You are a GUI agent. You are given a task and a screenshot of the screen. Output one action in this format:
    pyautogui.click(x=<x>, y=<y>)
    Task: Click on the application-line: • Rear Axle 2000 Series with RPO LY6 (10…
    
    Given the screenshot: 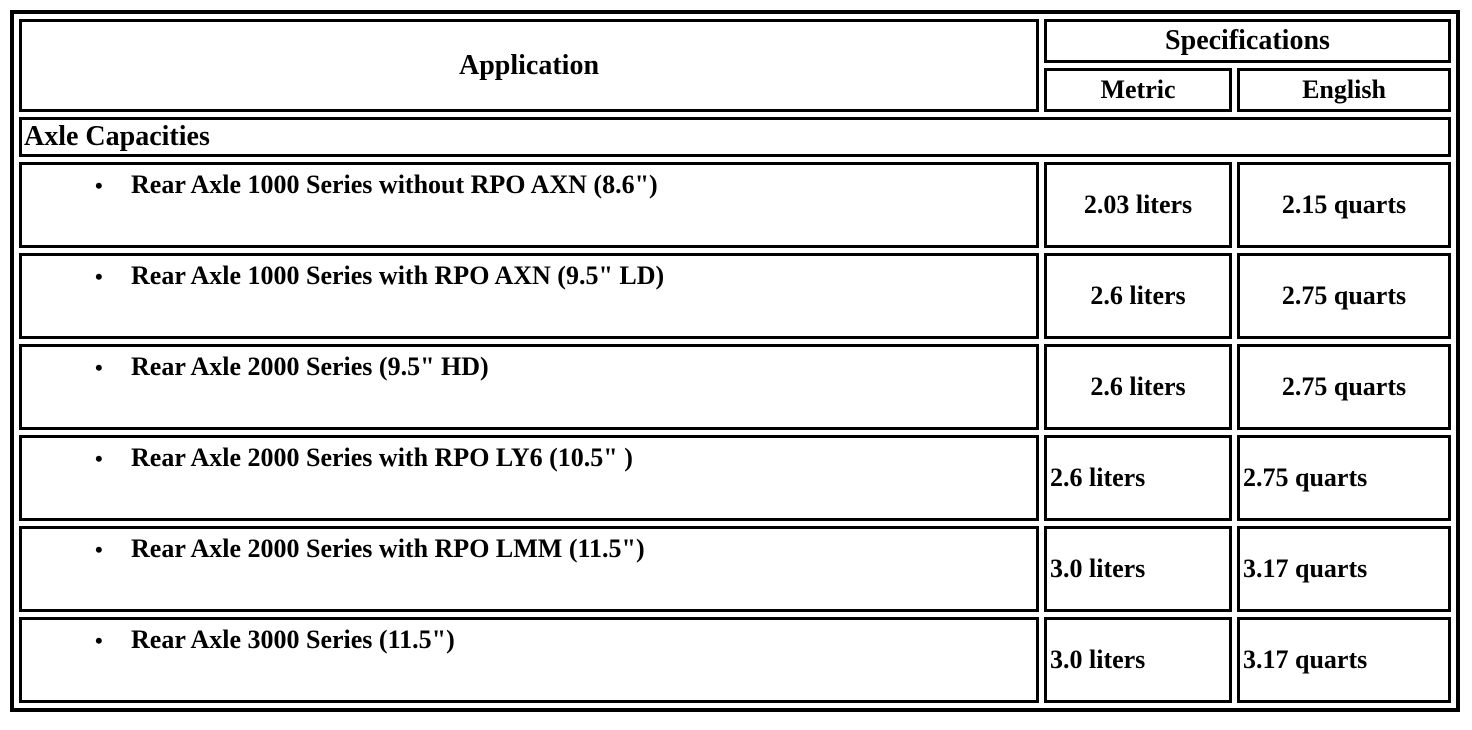 What is the action you would take?
    pyautogui.click(x=529, y=458)
    